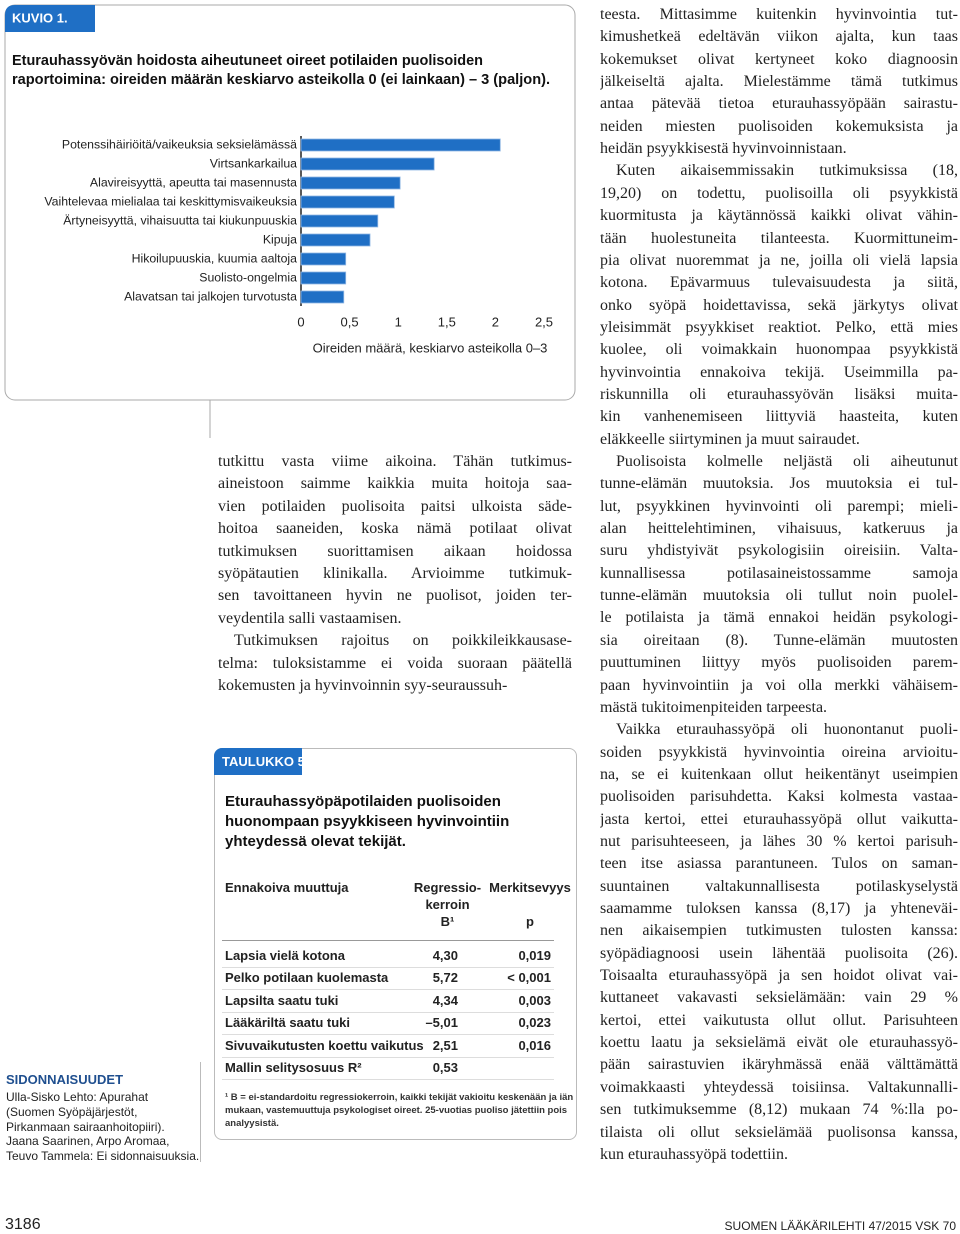  Describe the element at coordinates (430, 347) in the screenshot. I see `x-axis-label: Oireiden määrä, keskiarvo asteikolla 0–3` at that location.